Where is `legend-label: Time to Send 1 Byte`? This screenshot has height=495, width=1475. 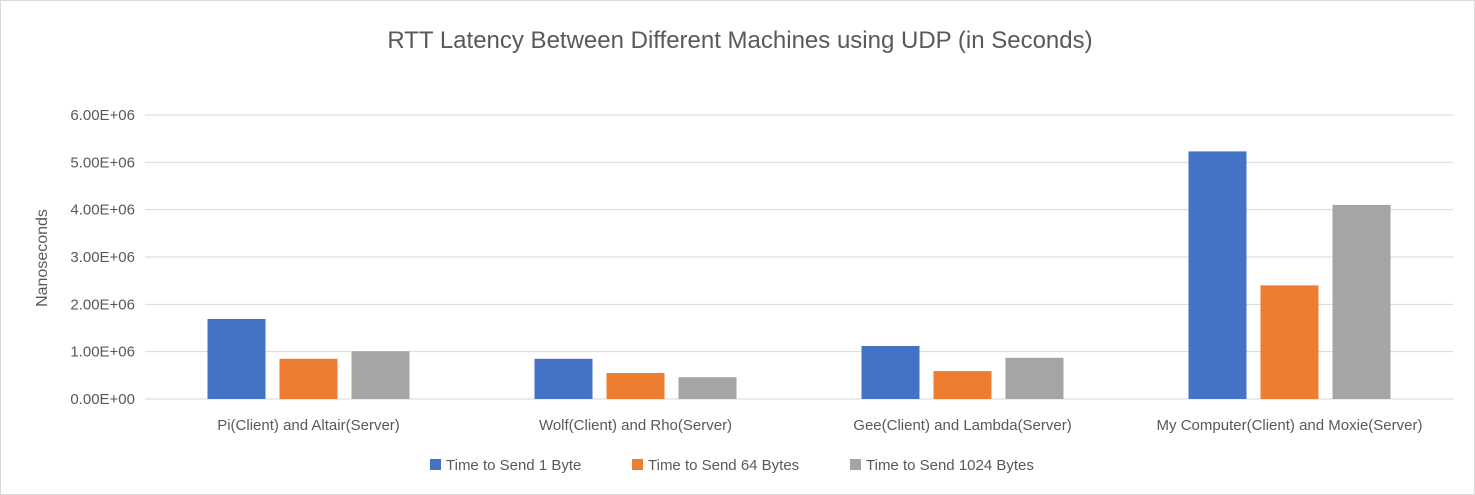
legend-label: Time to Send 1 Byte is located at coordinates (513, 465).